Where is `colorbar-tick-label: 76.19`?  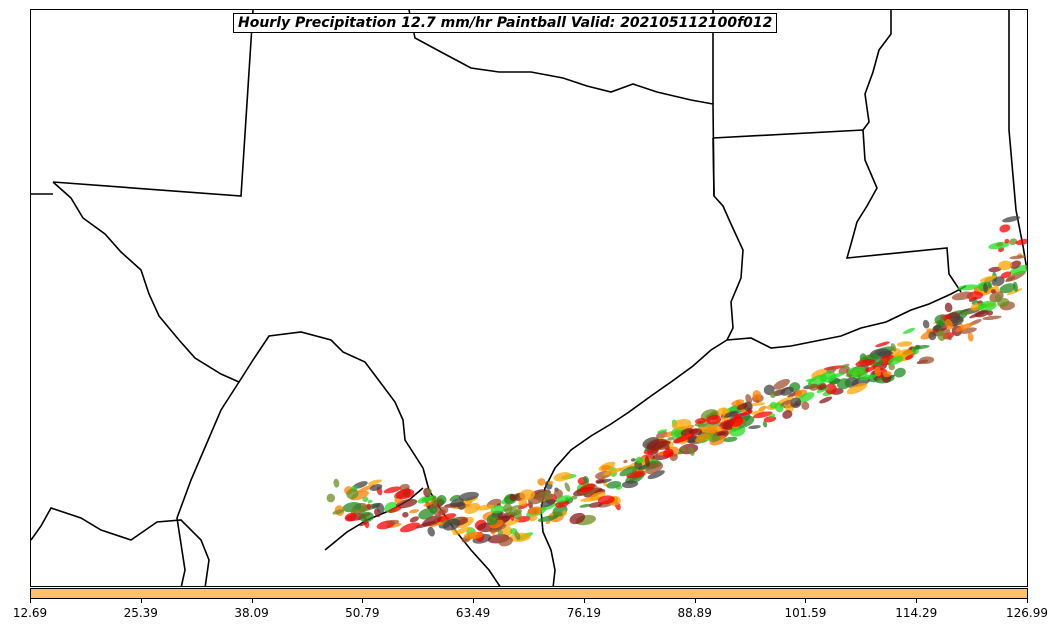 colorbar-tick-label: 76.19 is located at coordinates (584, 613).